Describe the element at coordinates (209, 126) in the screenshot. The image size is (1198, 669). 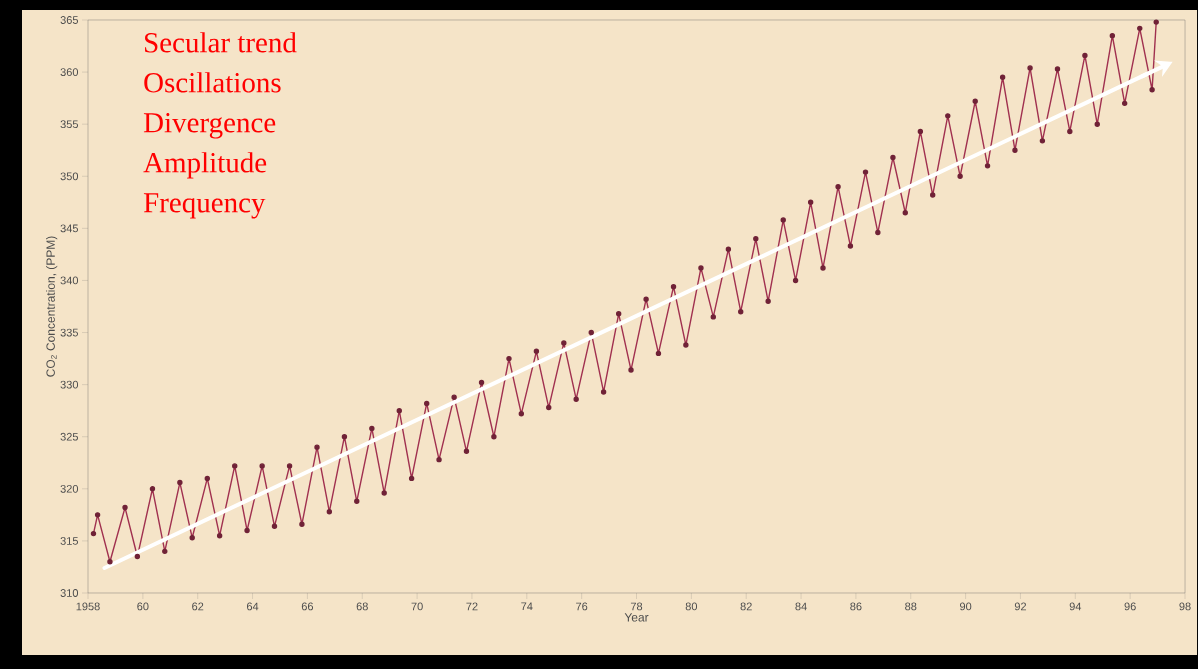
I see `annotation: Divergence` at that location.